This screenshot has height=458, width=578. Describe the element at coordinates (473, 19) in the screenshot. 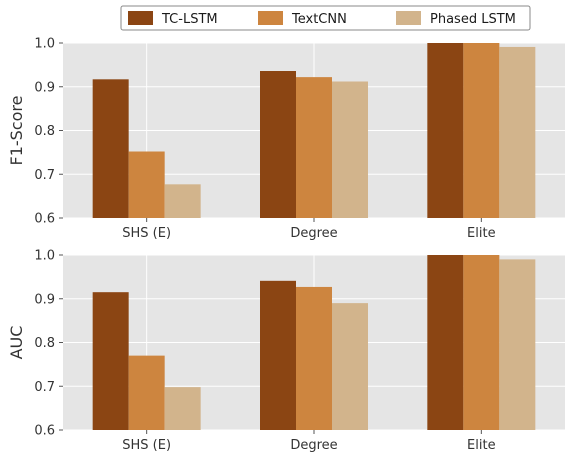

I see `legend-label: Phased LSTM` at that location.